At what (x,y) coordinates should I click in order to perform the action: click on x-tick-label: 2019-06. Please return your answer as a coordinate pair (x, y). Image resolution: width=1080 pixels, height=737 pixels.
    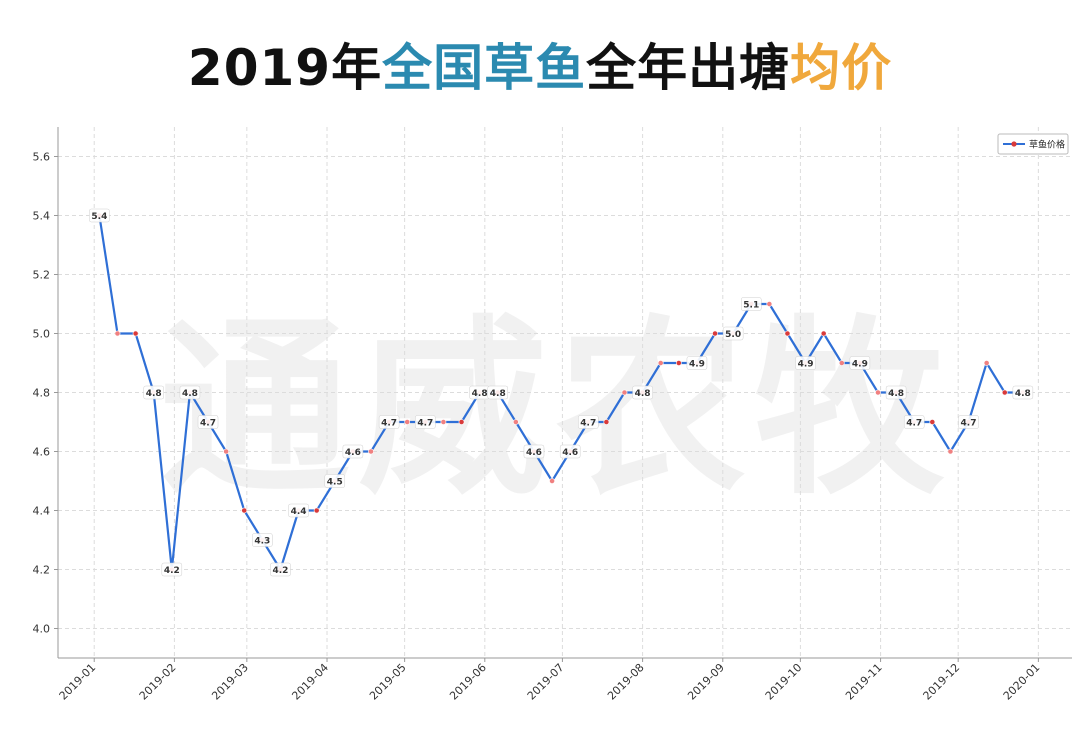
    Looking at the image, I should click on (468, 682).